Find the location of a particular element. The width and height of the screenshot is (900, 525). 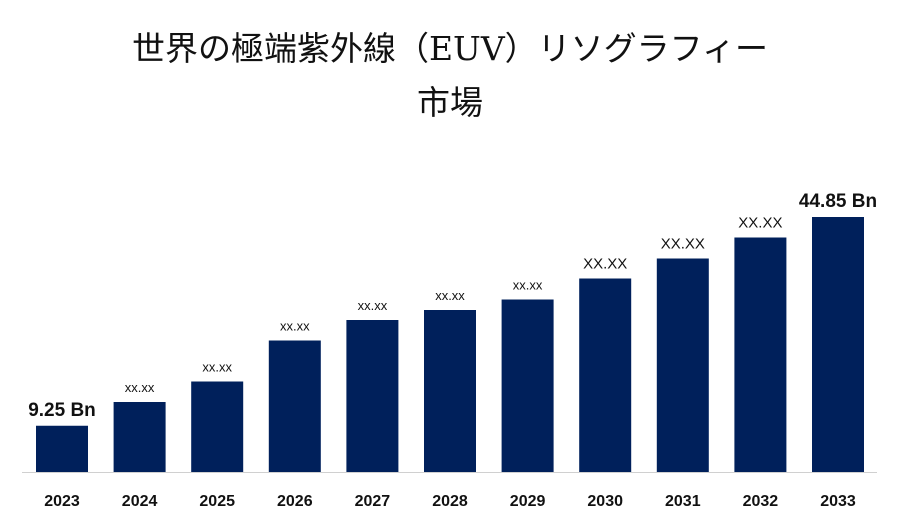

bar-2024 is located at coordinates (139, 437).